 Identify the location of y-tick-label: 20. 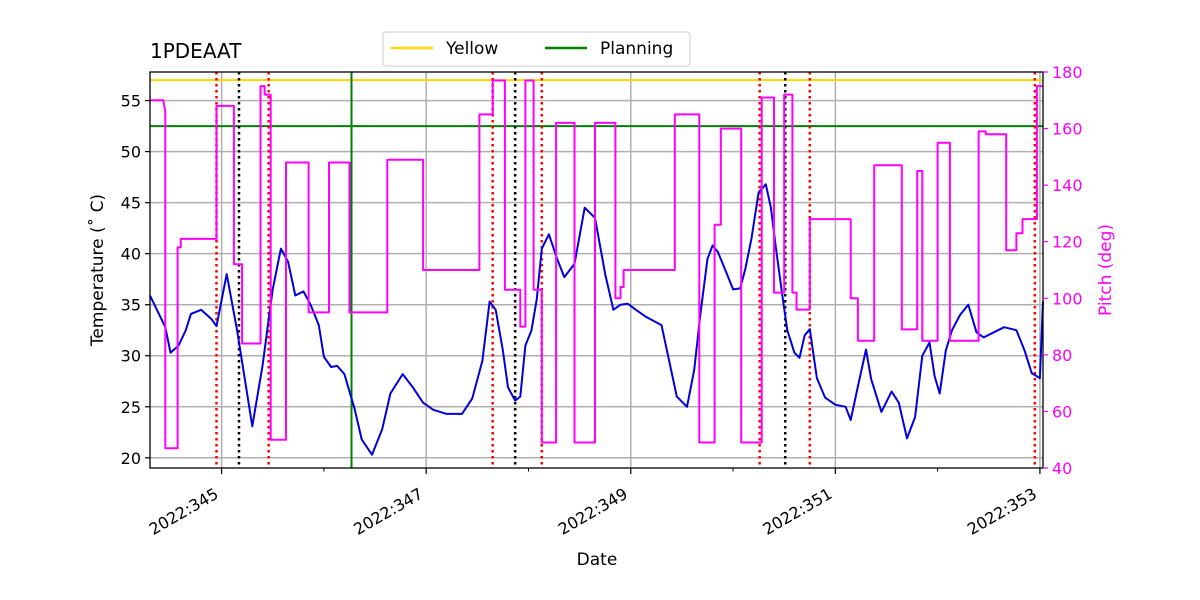
(131, 458).